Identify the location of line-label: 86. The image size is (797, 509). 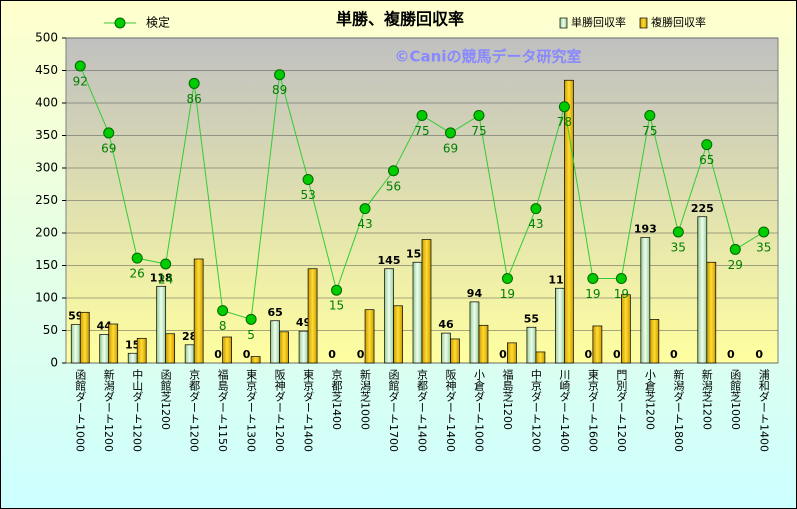
(194, 99).